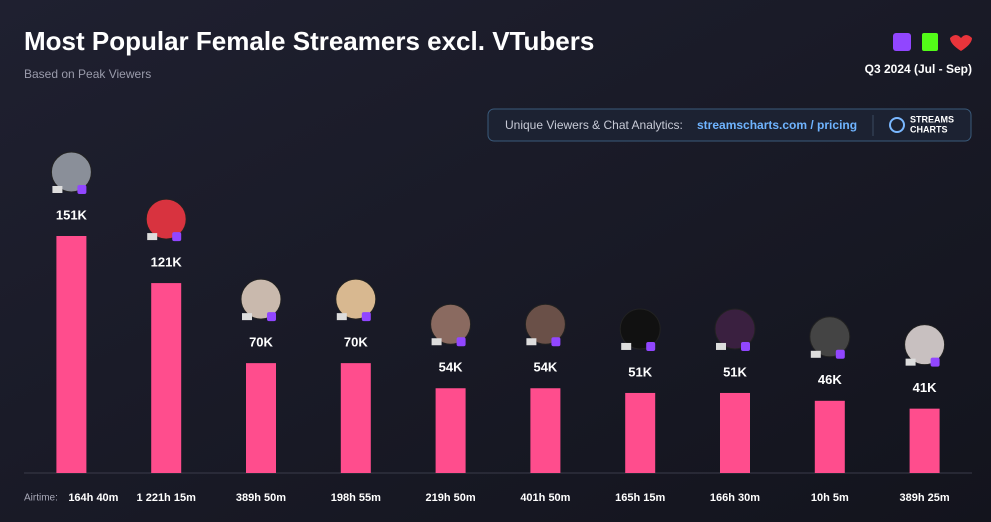 The height and width of the screenshot is (522, 991). I want to click on x-tick-label: 165h 15m, so click(640, 498).